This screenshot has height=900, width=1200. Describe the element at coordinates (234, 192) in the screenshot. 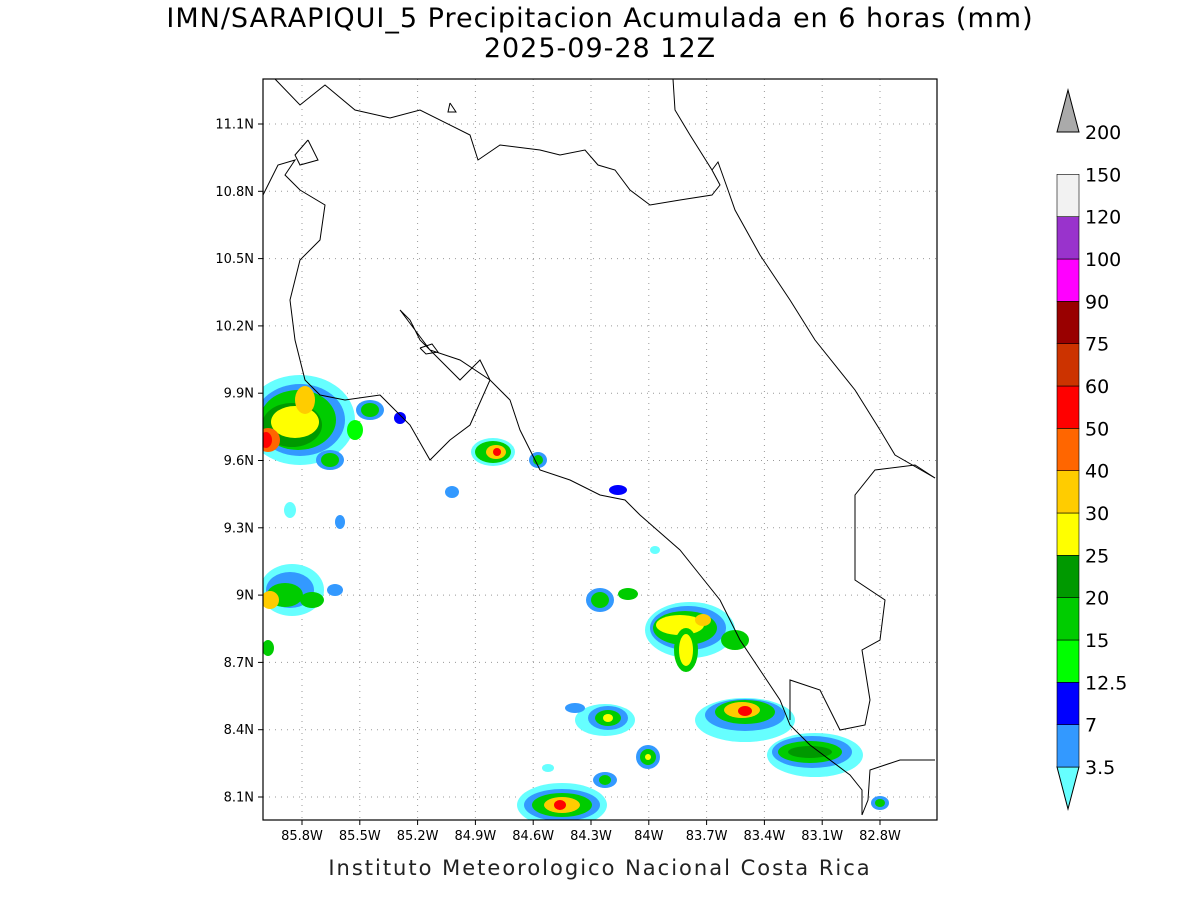

I see `latitude-tick-label: 10.8N` at that location.